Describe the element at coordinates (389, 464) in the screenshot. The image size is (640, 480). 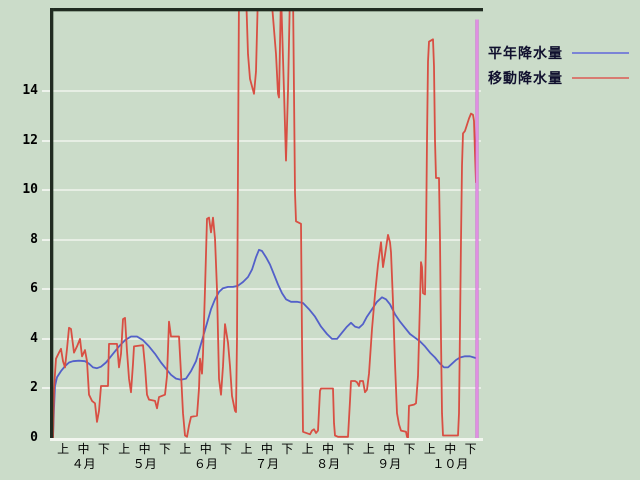
I see `x-axis-month-label: ９月` at that location.